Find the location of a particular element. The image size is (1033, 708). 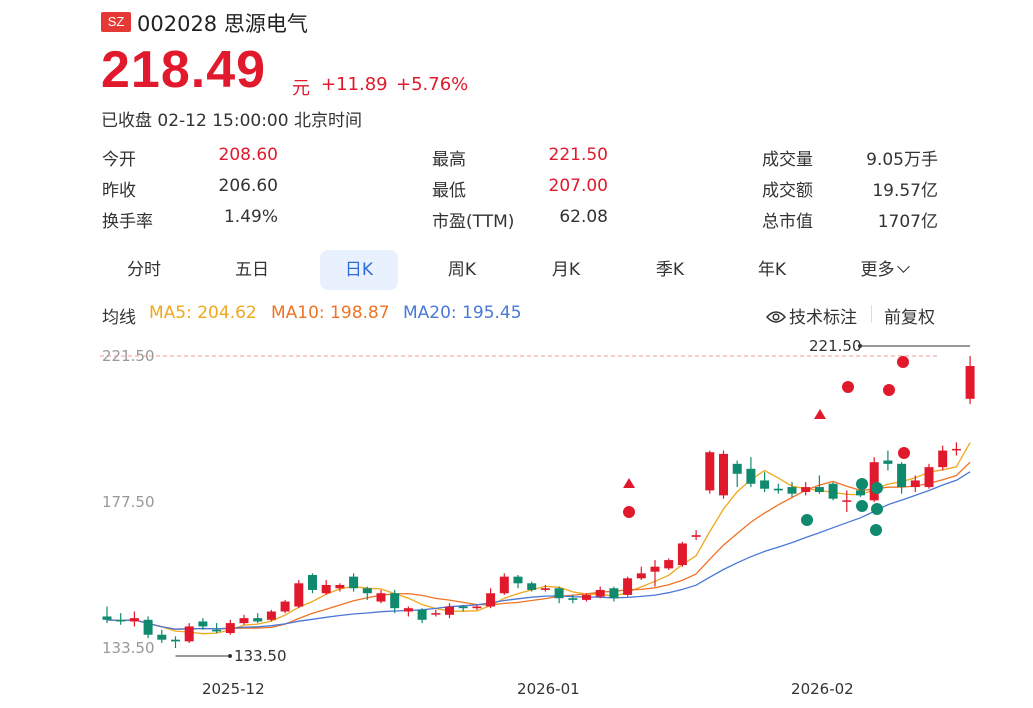

volume-value: 9.05万手 is located at coordinates (902, 160).